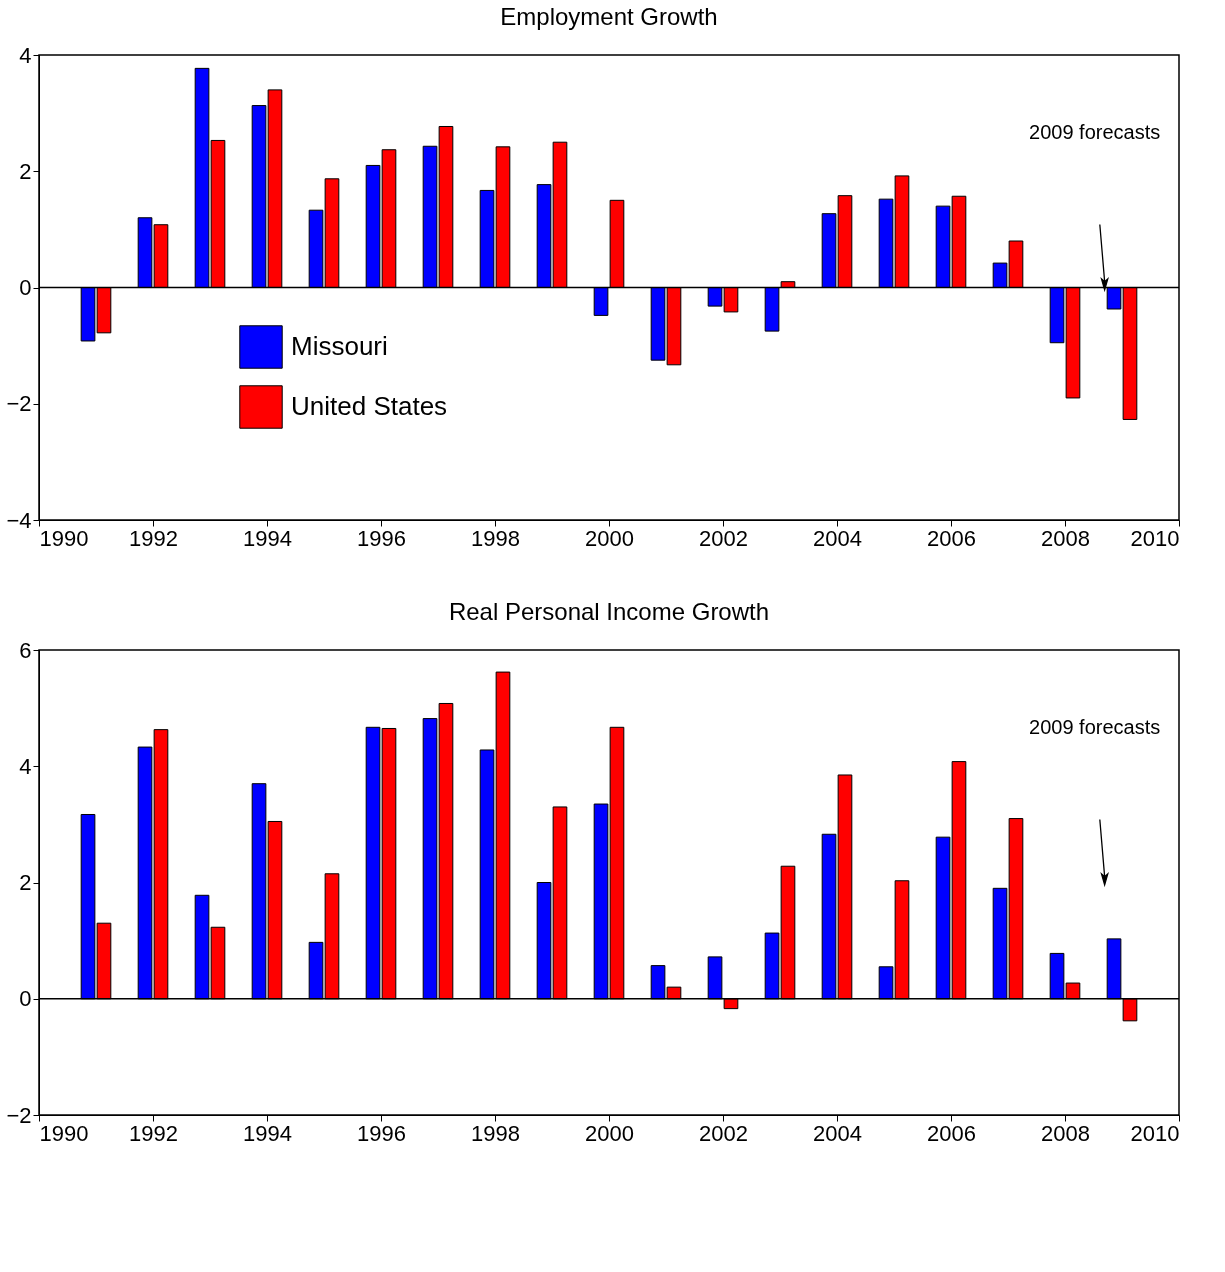 The height and width of the screenshot is (1272, 1225). I want to click on chart-title: Employment Growth, so click(609, 16).